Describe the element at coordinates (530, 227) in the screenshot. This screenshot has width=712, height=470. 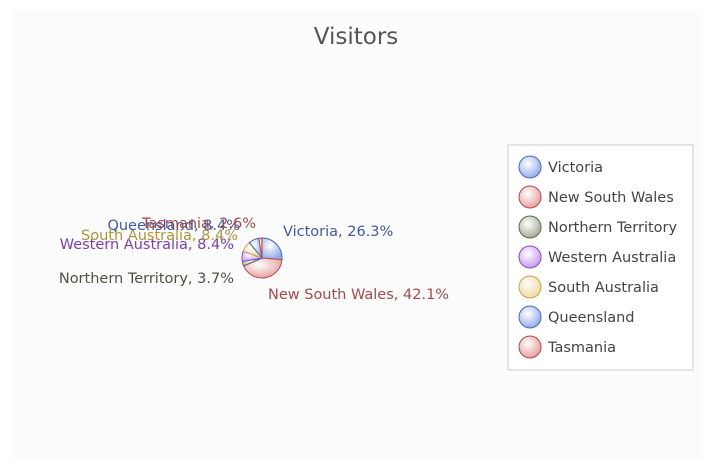
I see `legend-marker-northern-territory` at that location.